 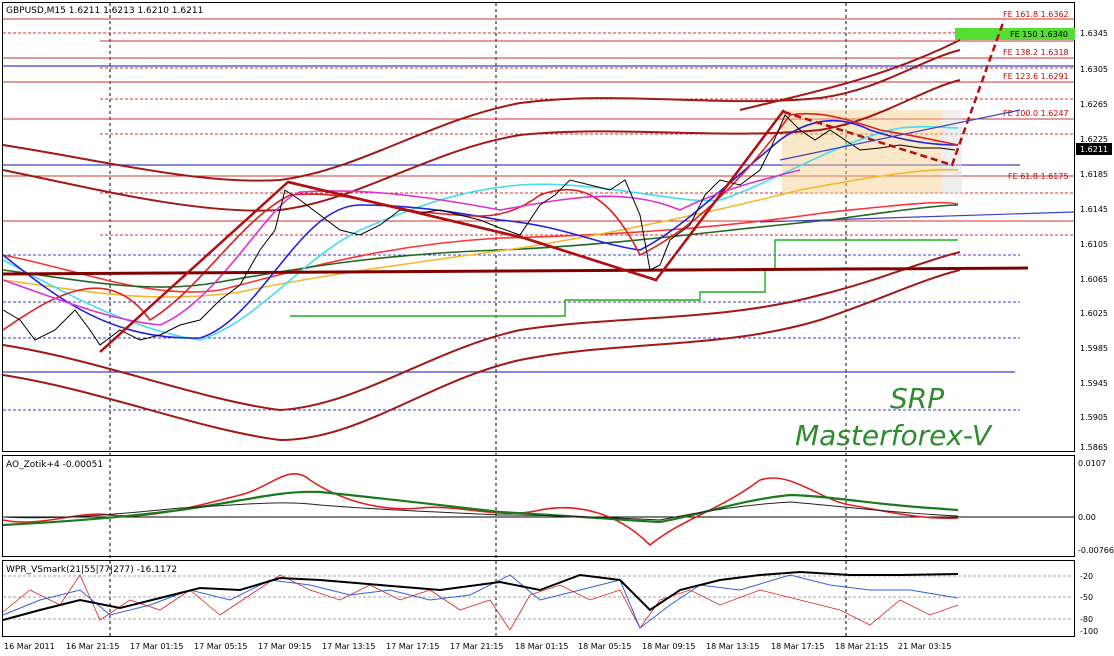 What do you see at coordinates (797, 646) in the screenshot?
I see `time-label: 18 Mar 17:15` at bounding box center [797, 646].